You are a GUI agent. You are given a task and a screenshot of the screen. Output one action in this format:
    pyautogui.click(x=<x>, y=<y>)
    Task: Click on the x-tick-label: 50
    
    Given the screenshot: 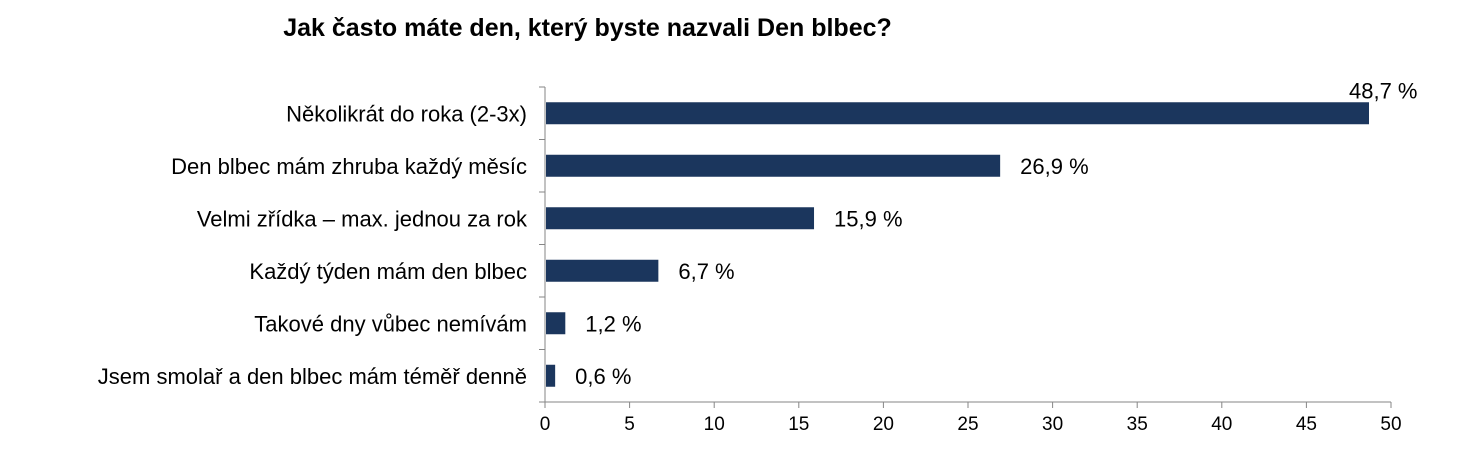 What is the action you would take?
    pyautogui.click(x=1390, y=424)
    